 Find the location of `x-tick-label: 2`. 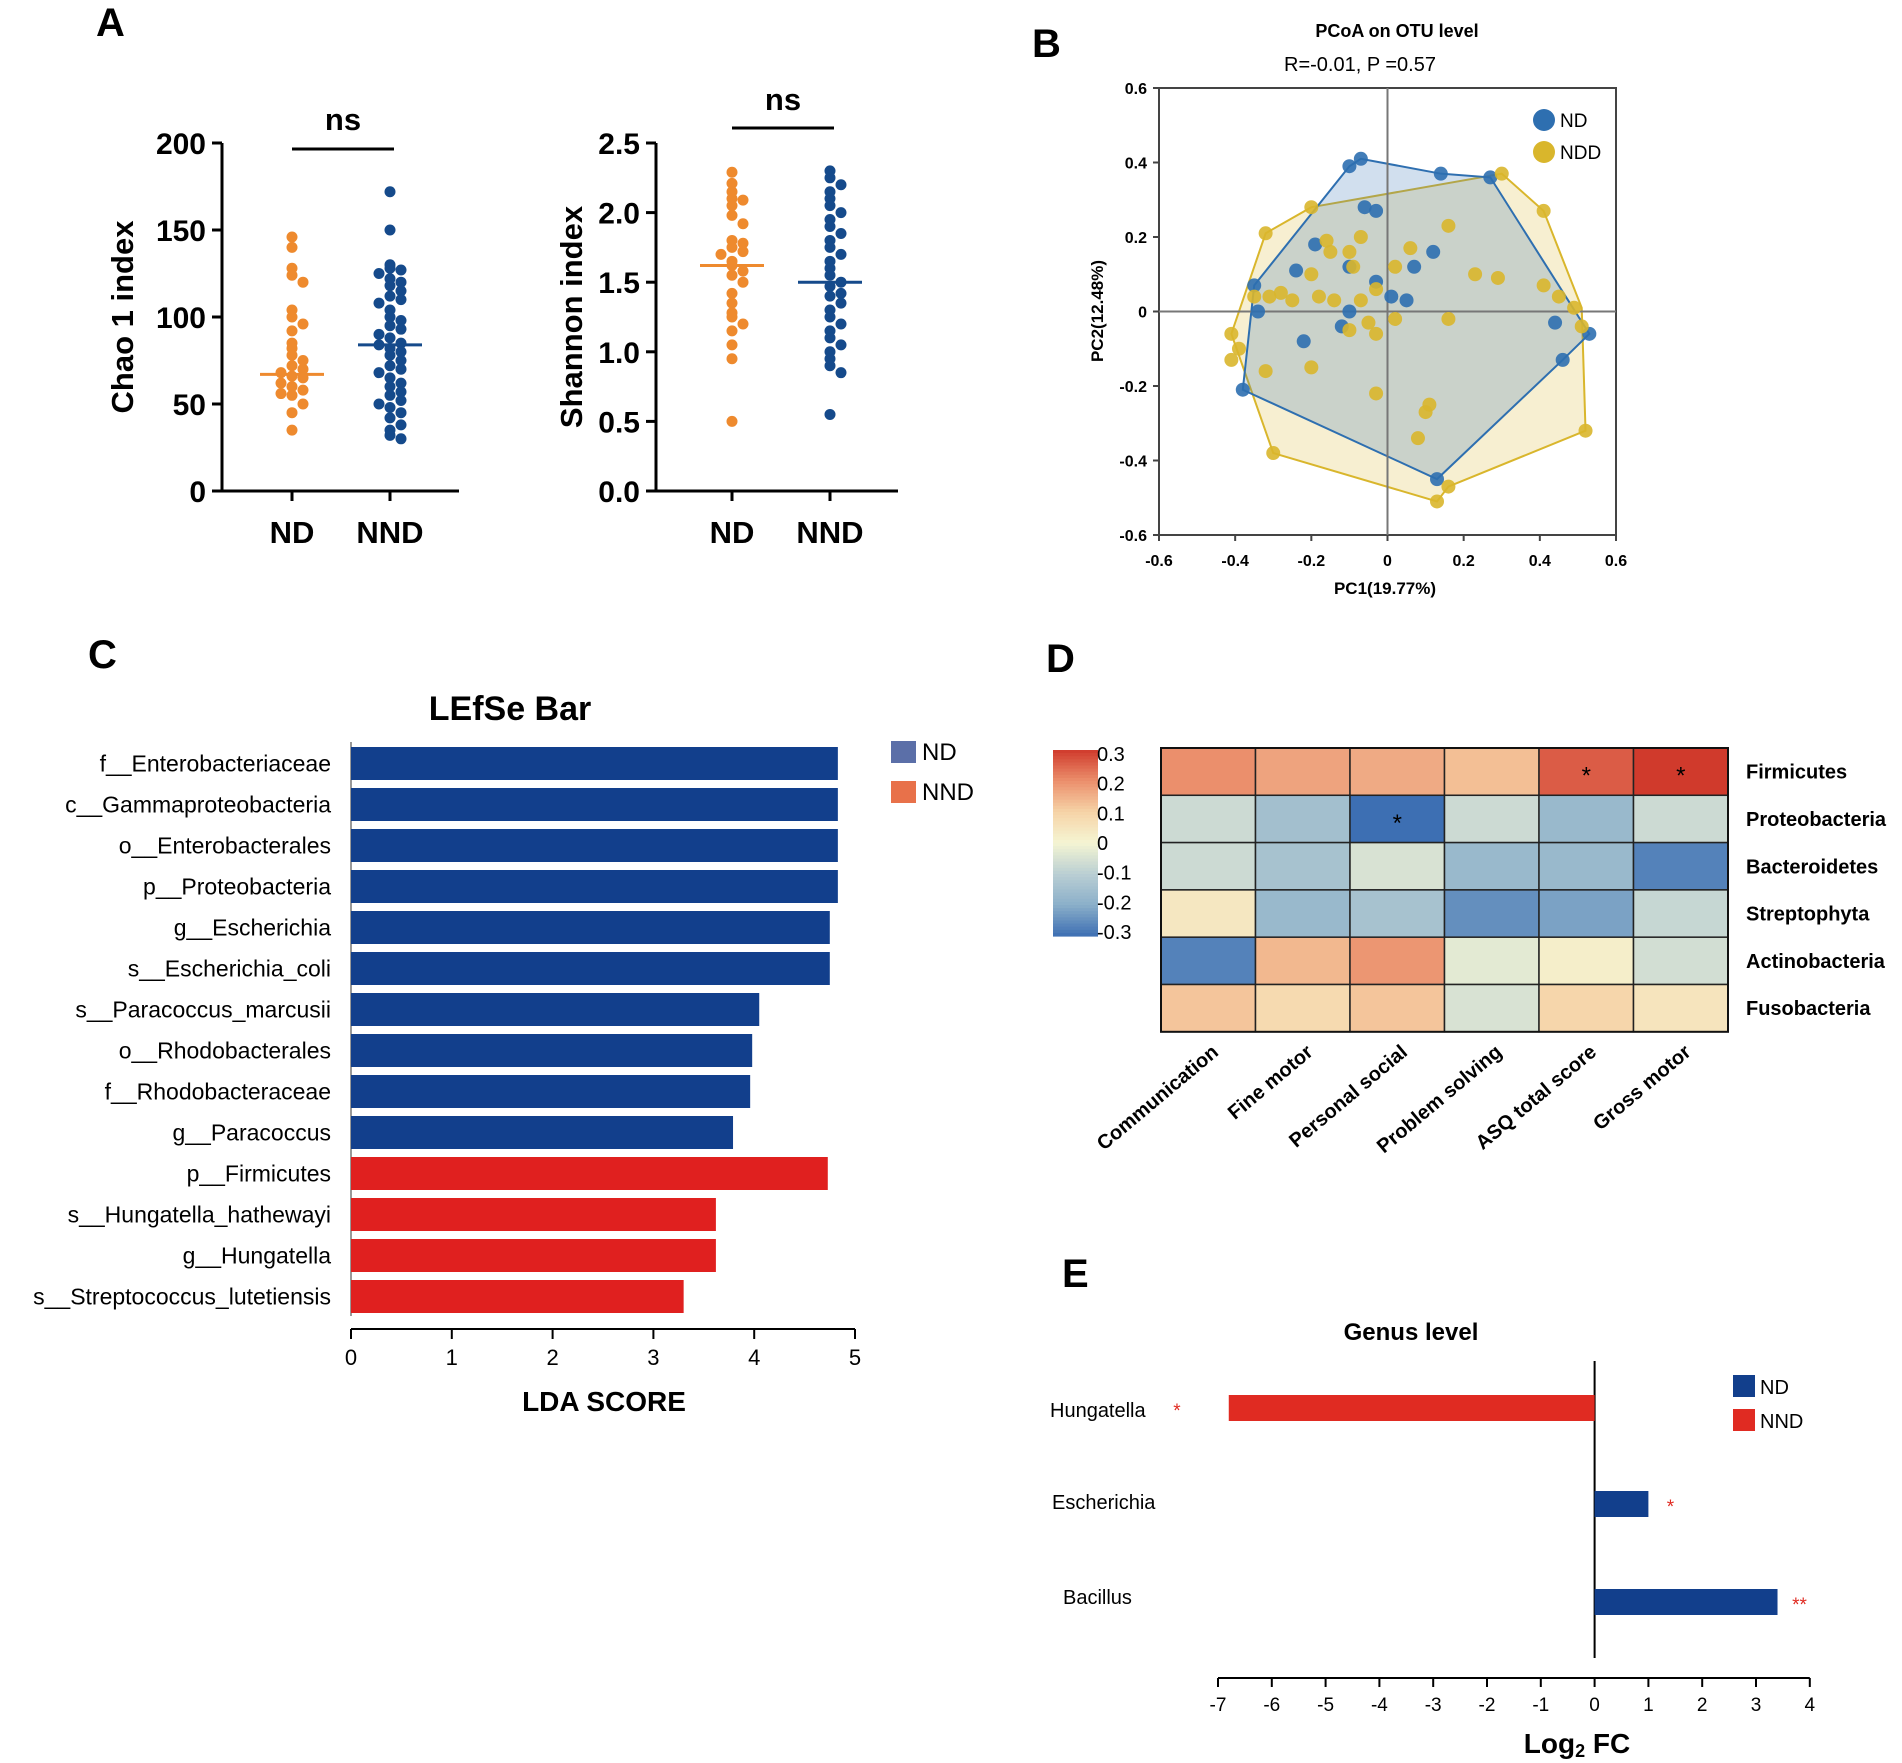

x-tick-label: 2 is located at coordinates (552, 1357).